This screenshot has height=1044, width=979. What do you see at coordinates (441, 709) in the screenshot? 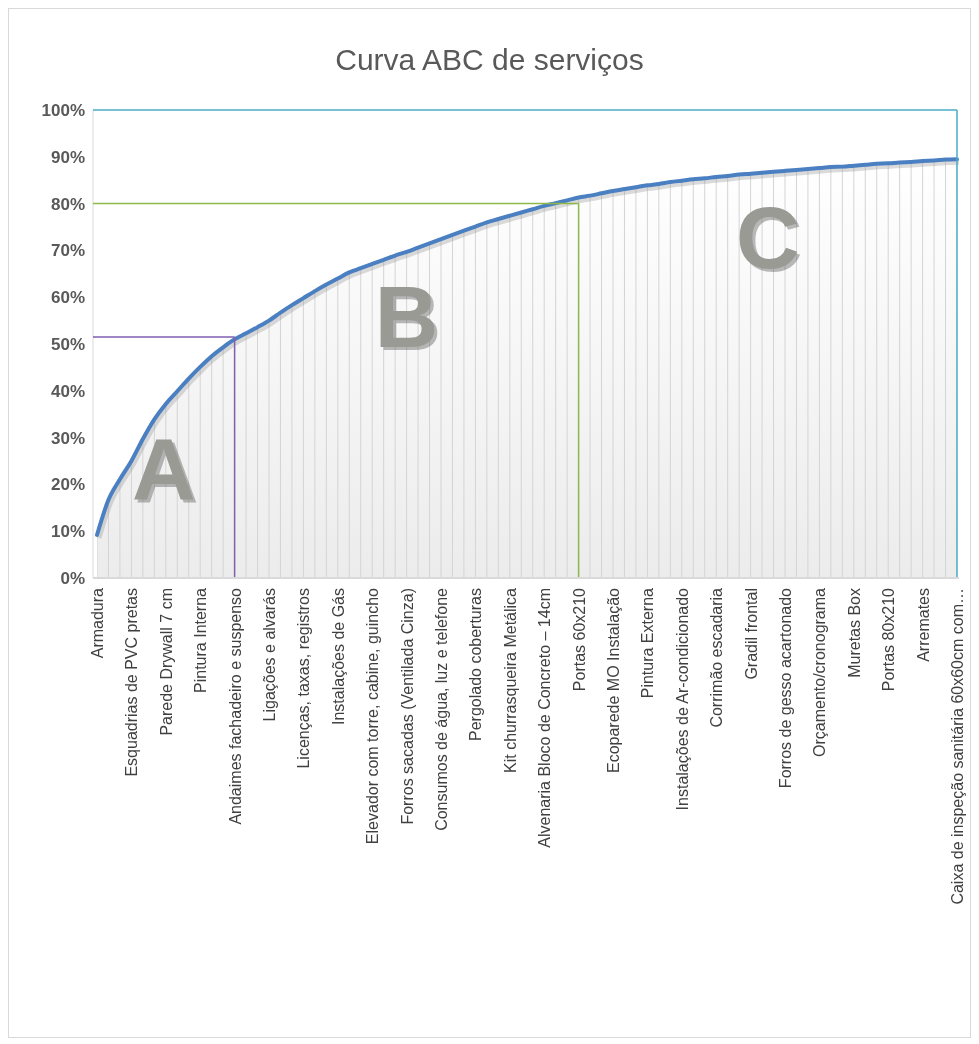
I see `x-tick-label: Consumos de água, luz e telefone` at bounding box center [441, 709].